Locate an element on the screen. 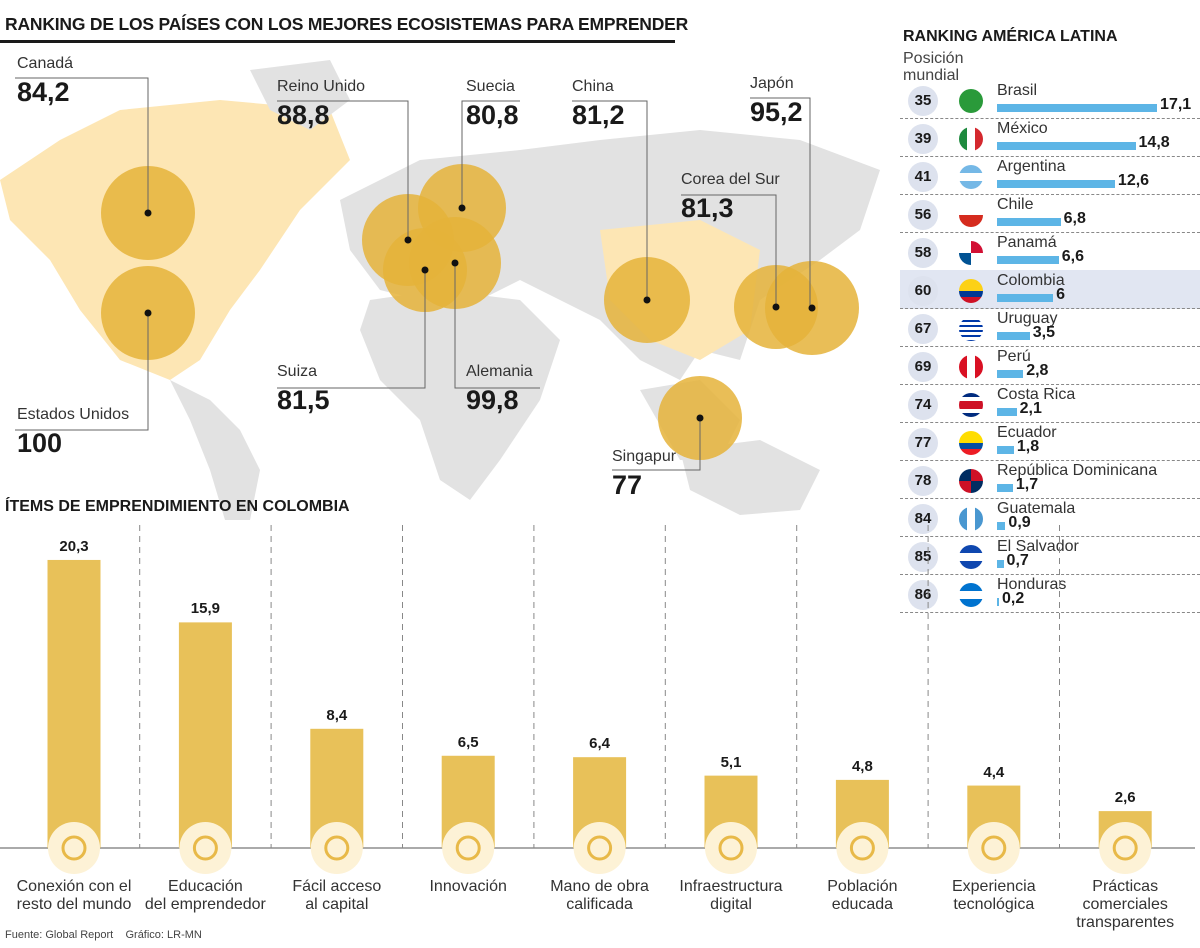  thumbs-up-icon is located at coordinates (1125, 848).